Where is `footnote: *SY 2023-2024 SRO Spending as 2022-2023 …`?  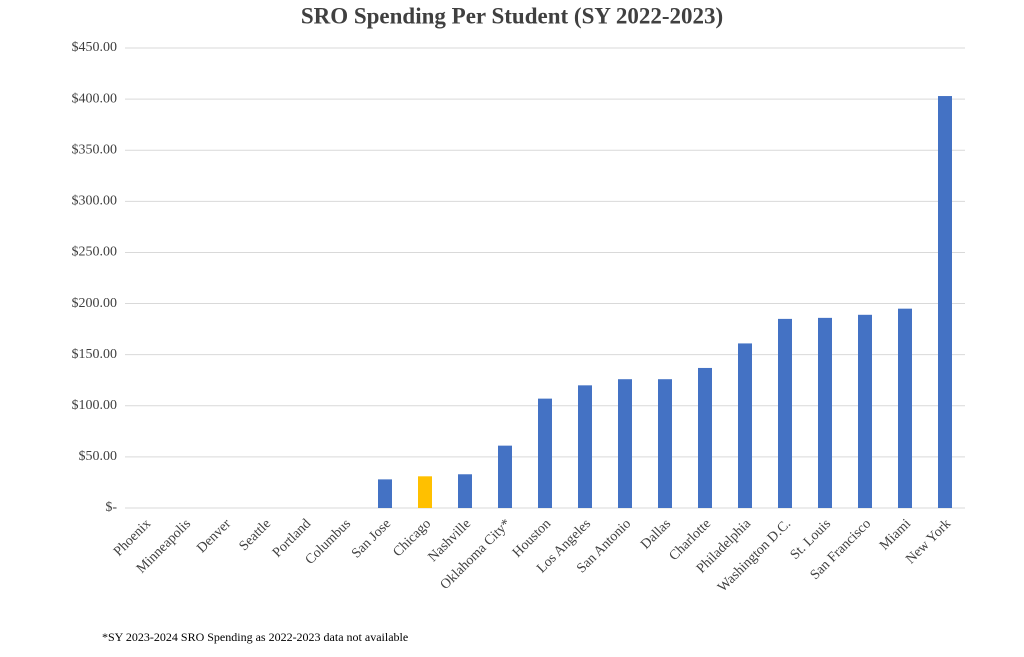
footnote: *SY 2023-2024 SRO Spending as 2022-2023 … is located at coordinates (255, 637).